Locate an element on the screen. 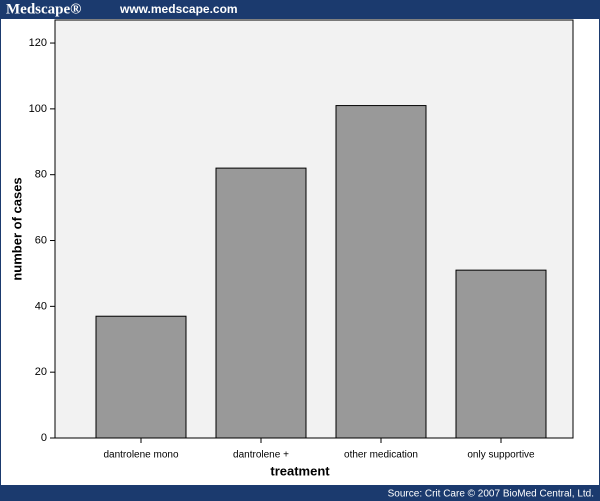 The width and height of the screenshot is (600, 501). x-axis-label: treatment is located at coordinates (300, 470).